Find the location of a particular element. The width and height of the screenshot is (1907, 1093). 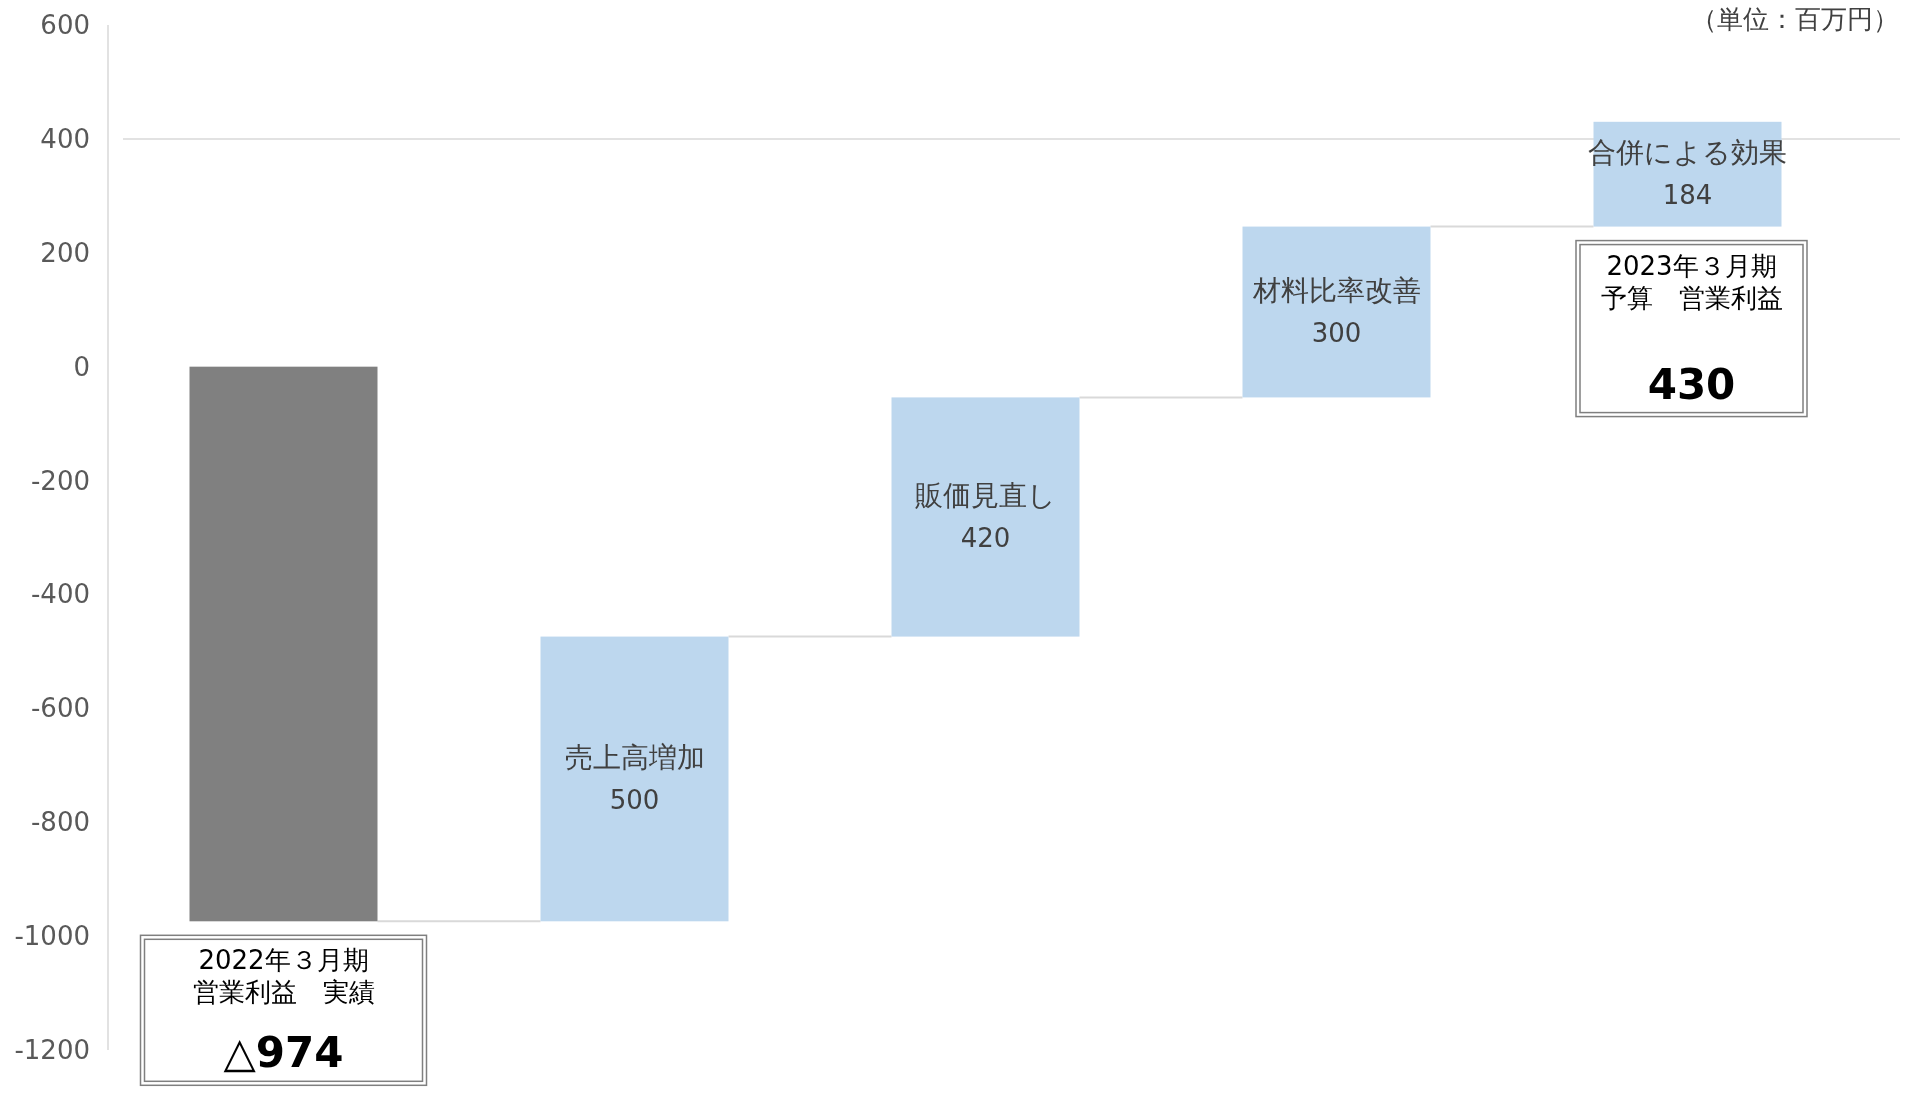

y-tick-label: -800 is located at coordinates (60, 822).